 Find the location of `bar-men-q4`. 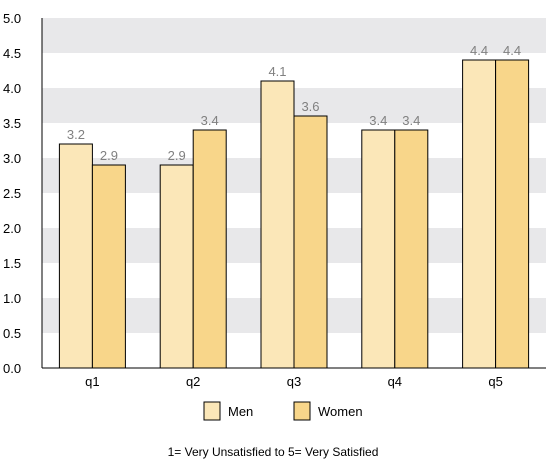

bar-men-q4 is located at coordinates (378, 249).